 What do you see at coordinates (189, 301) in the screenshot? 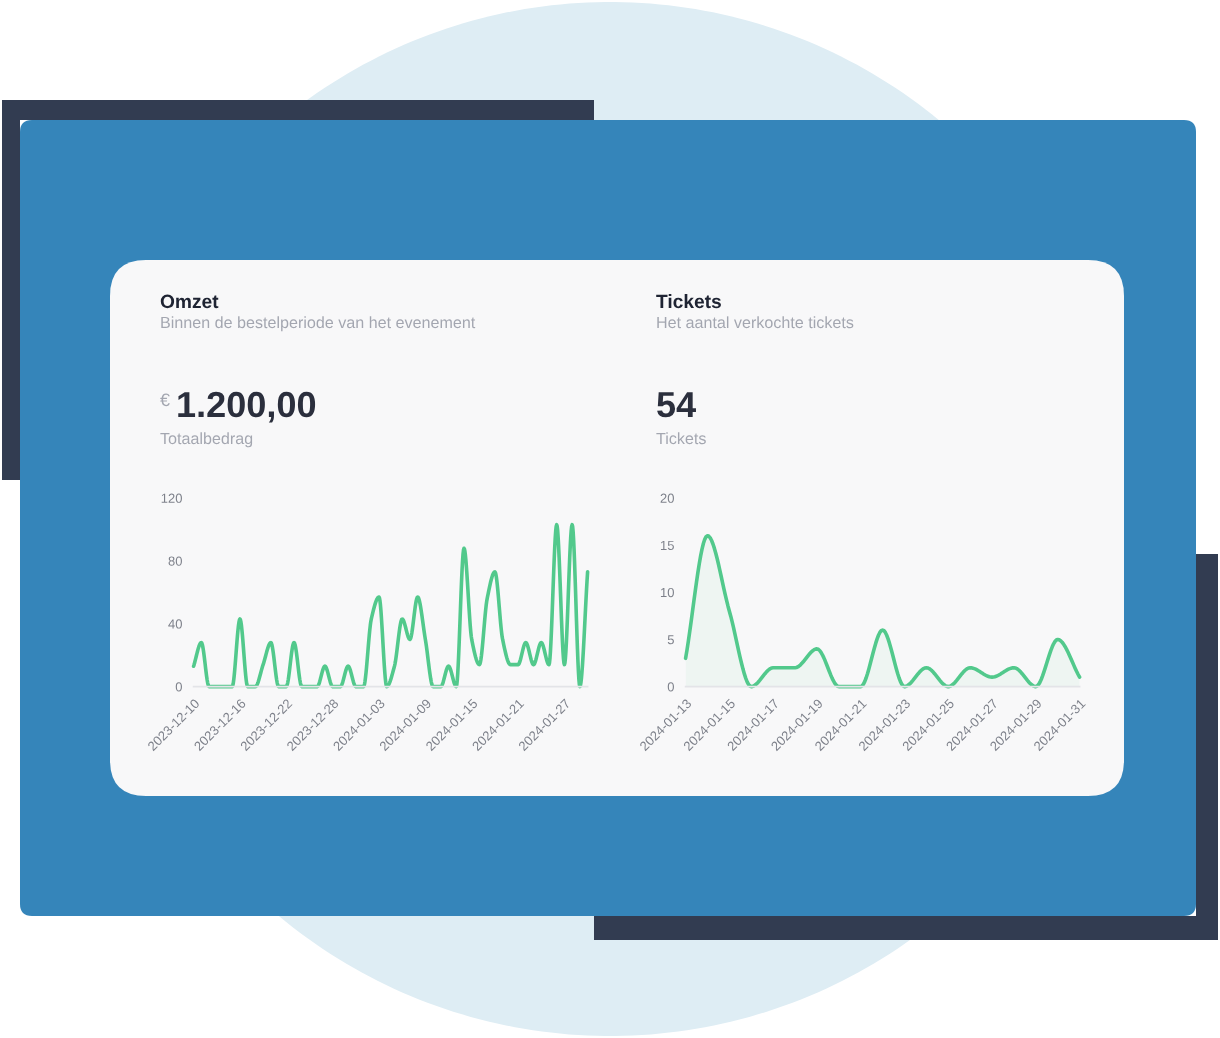
I see `chart-title: Omzet` at bounding box center [189, 301].